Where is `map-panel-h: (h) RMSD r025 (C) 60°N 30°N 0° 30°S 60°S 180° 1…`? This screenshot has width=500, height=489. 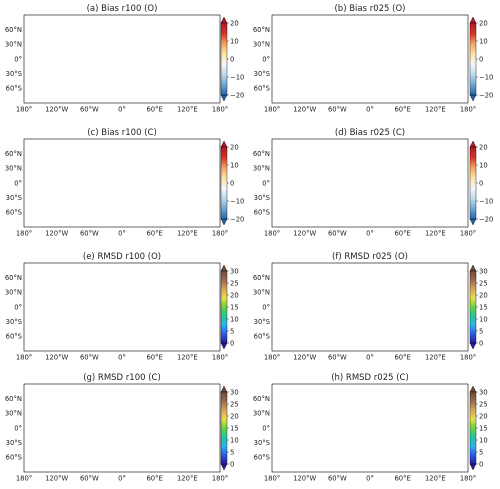 map-panel-h: (h) RMSD r025 (C) 60°N 30°N 0° 30°S 60°S 180° 1… is located at coordinates (364, 428).